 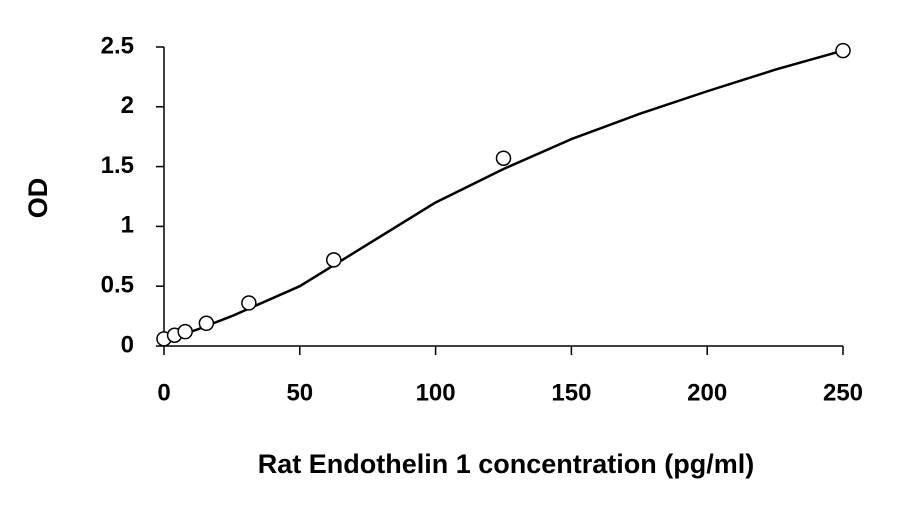 I want to click on y-tick-label: 0, so click(x=127, y=344).